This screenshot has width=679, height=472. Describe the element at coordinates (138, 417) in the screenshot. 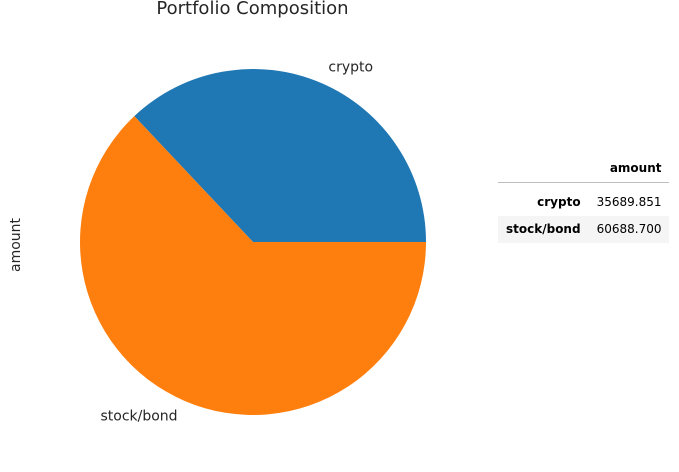

I see `pie-slice-label: stock/bond` at that location.